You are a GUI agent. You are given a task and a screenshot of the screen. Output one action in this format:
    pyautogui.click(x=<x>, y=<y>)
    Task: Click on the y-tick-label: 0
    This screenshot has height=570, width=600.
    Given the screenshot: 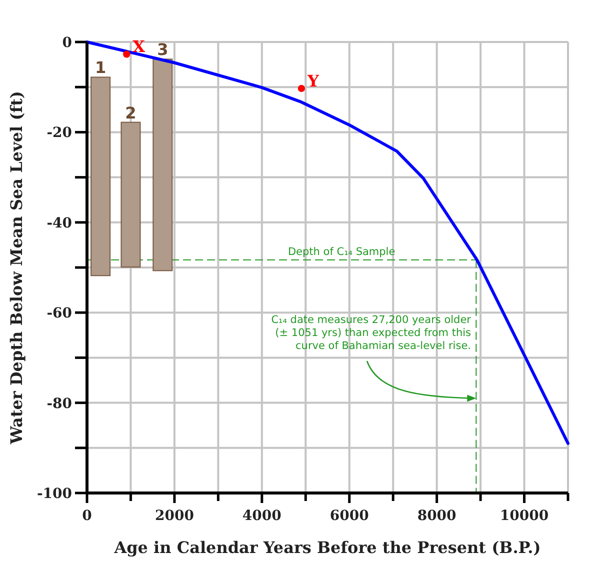 What is the action you would take?
    pyautogui.click(x=67, y=43)
    